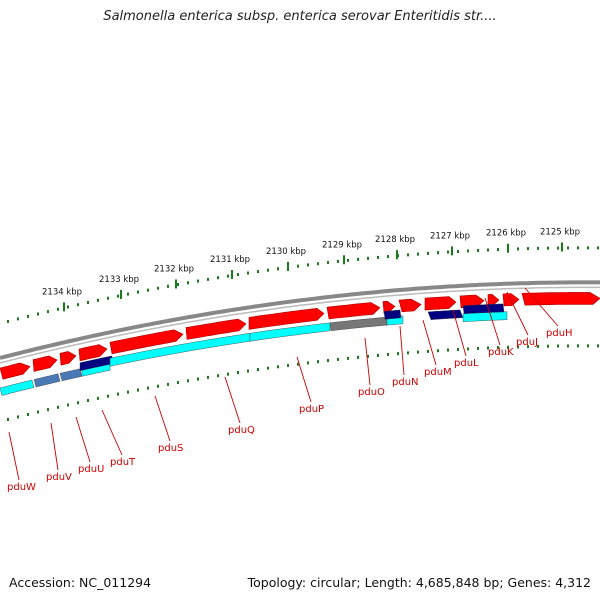  What do you see at coordinates (119, 280) in the screenshot?
I see `tick-label-2133: 2133 kbp` at bounding box center [119, 280].